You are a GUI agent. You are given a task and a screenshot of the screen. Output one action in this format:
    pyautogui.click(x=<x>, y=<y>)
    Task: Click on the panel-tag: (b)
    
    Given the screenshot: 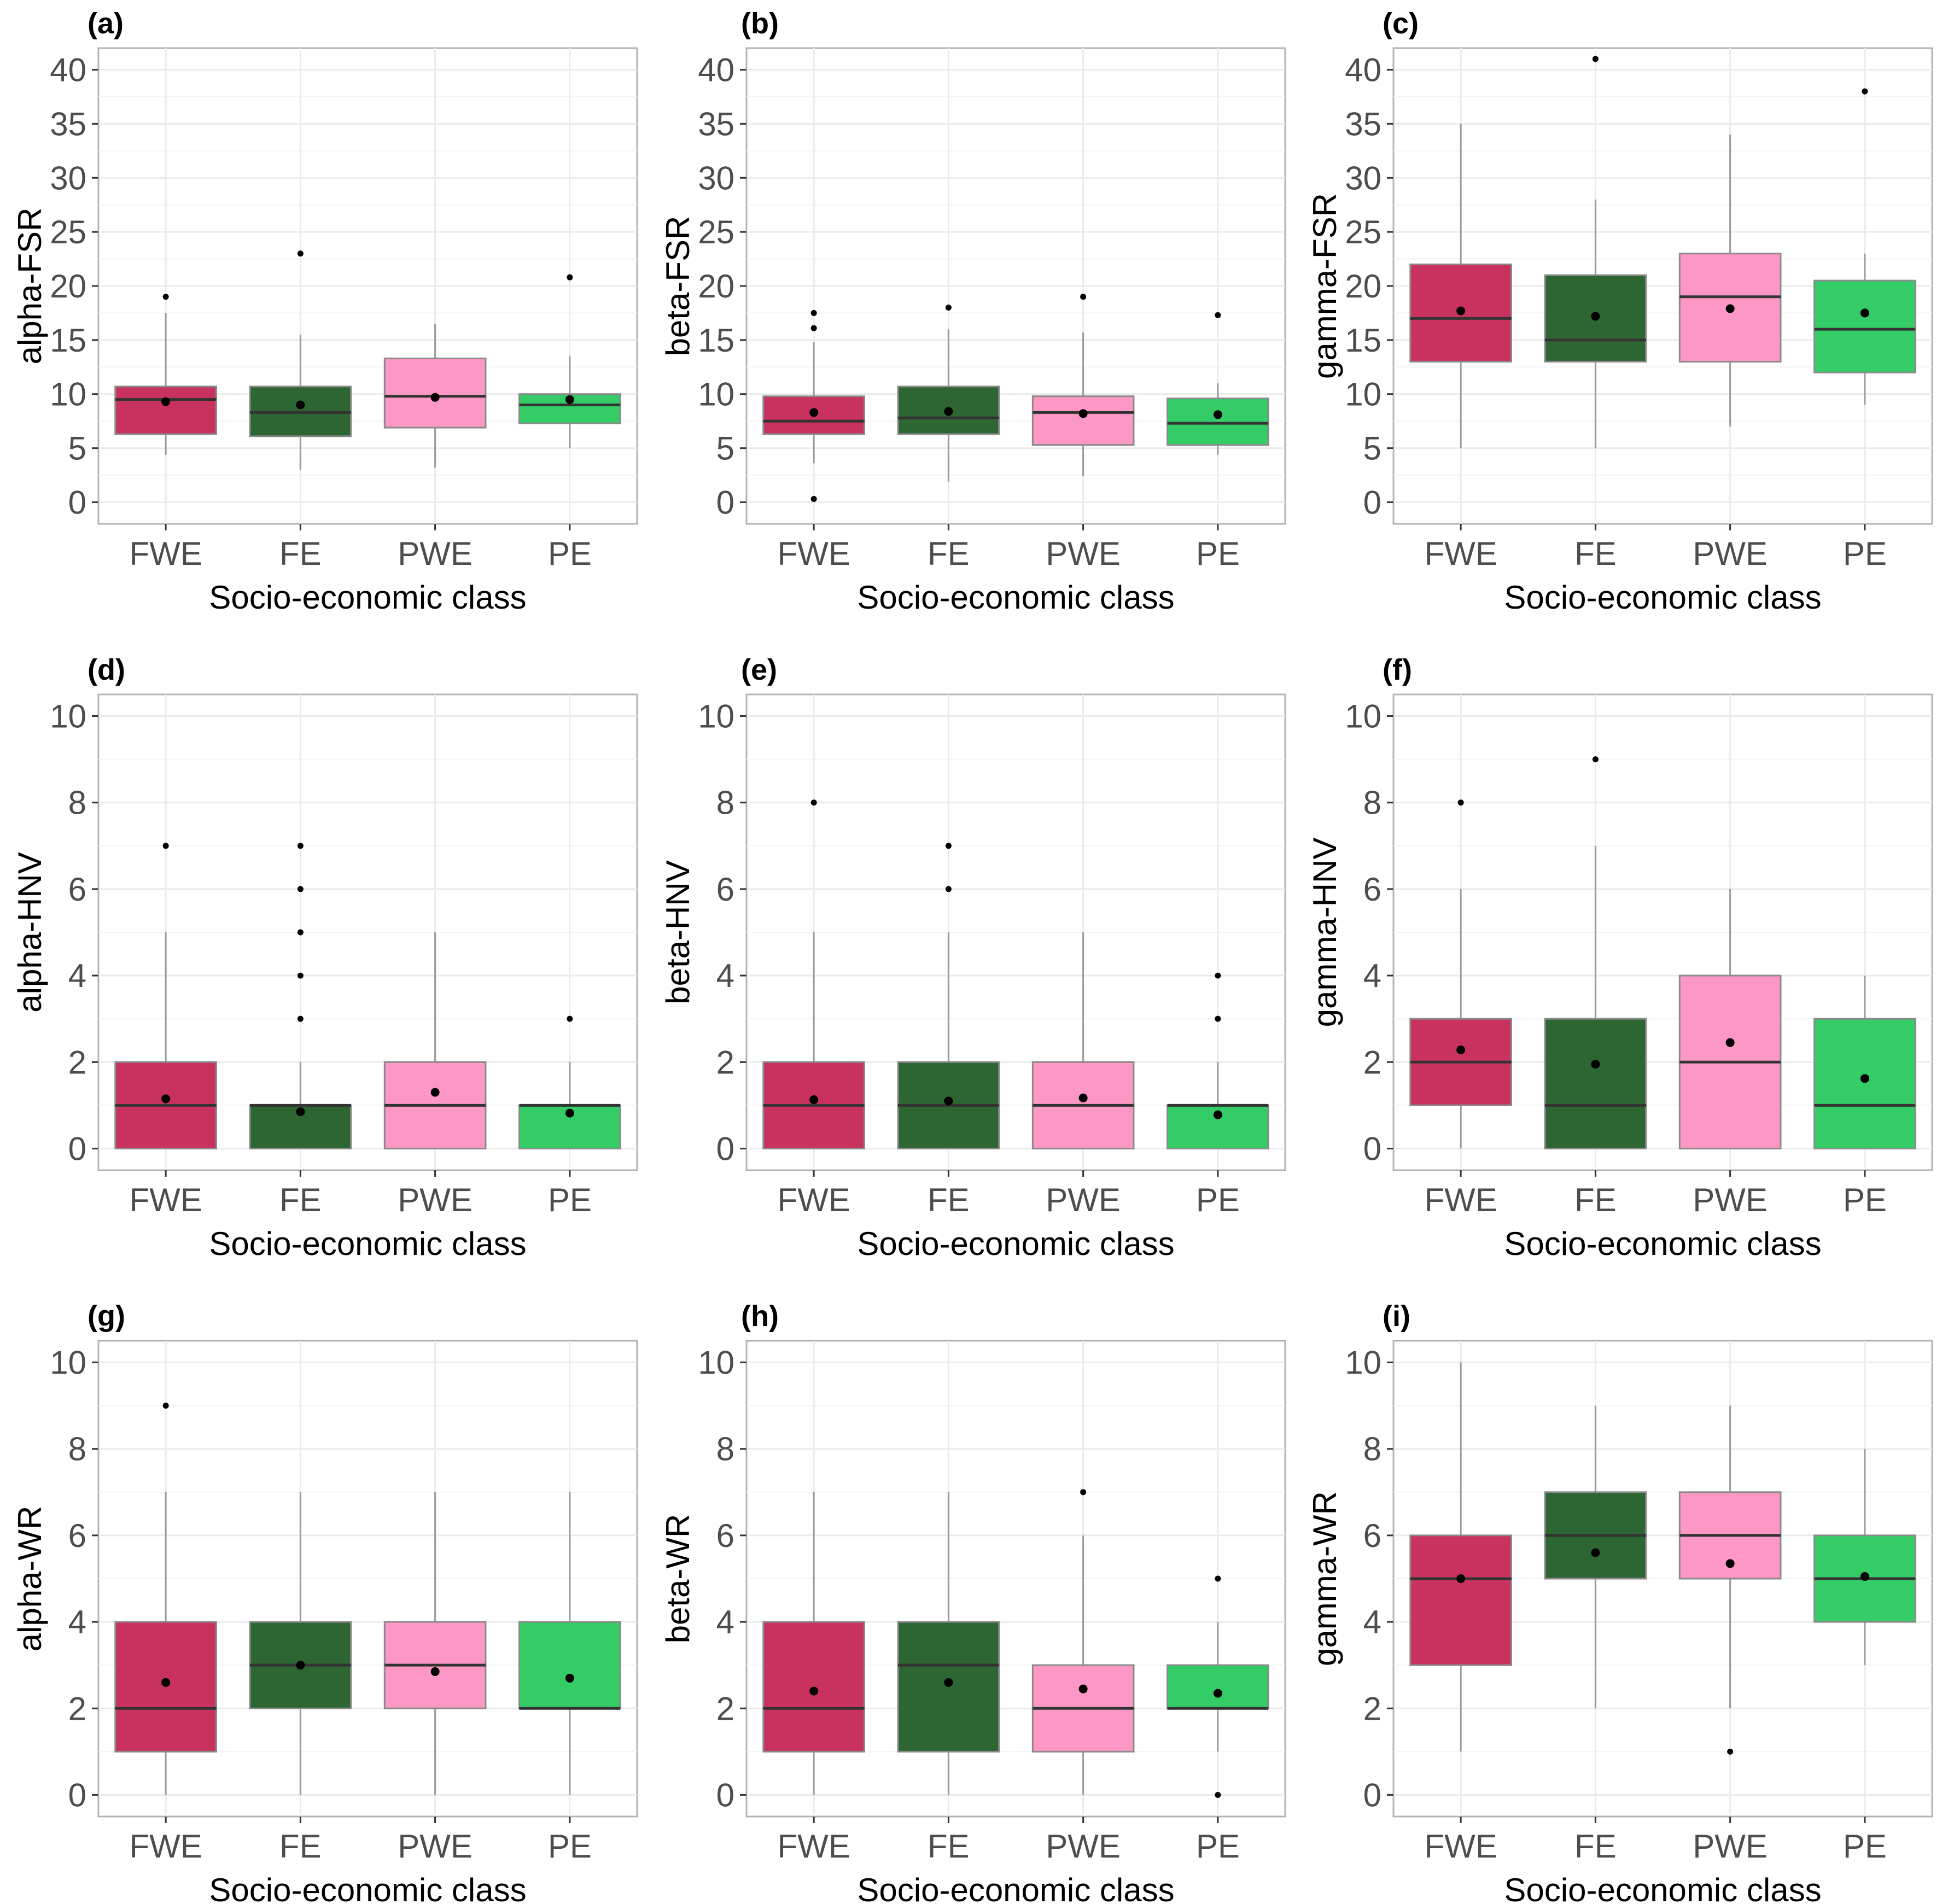 What is the action you would take?
    pyautogui.click(x=760, y=24)
    